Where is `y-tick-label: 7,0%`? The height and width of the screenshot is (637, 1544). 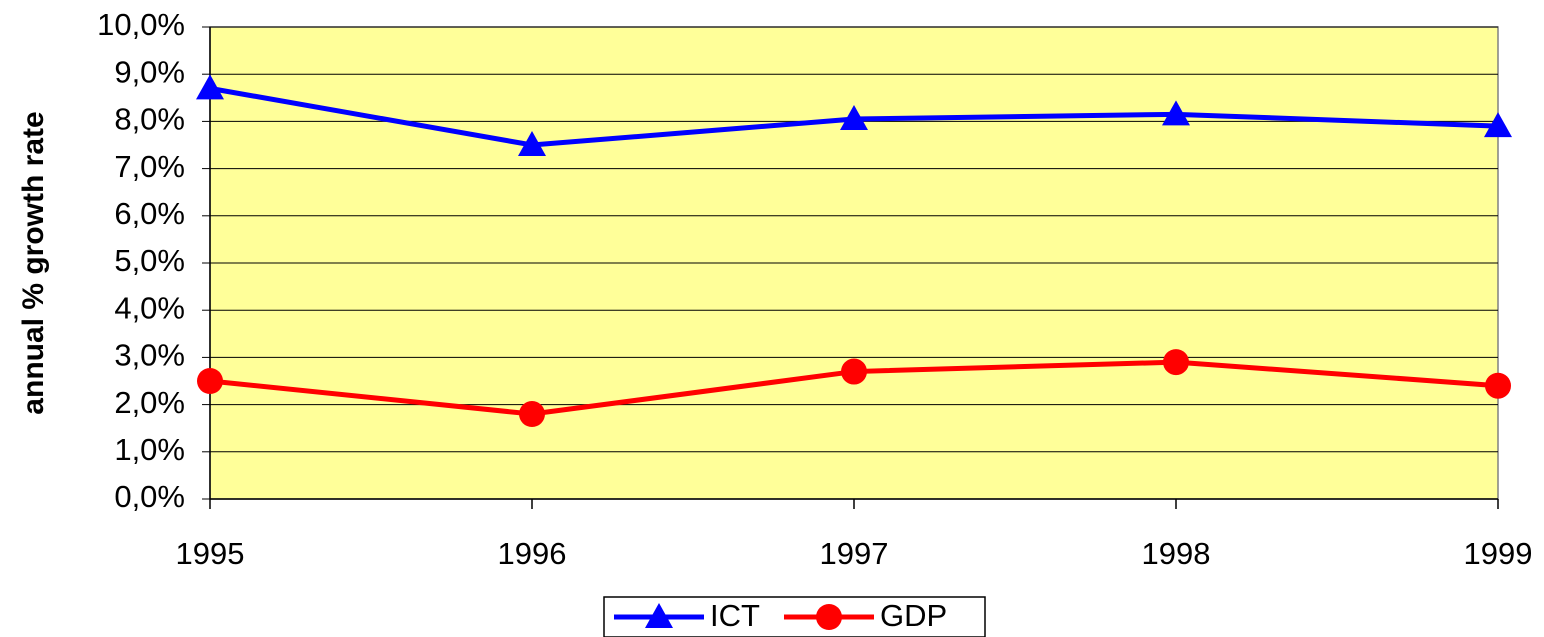
y-tick-label: 7,0% is located at coordinates (149, 166).